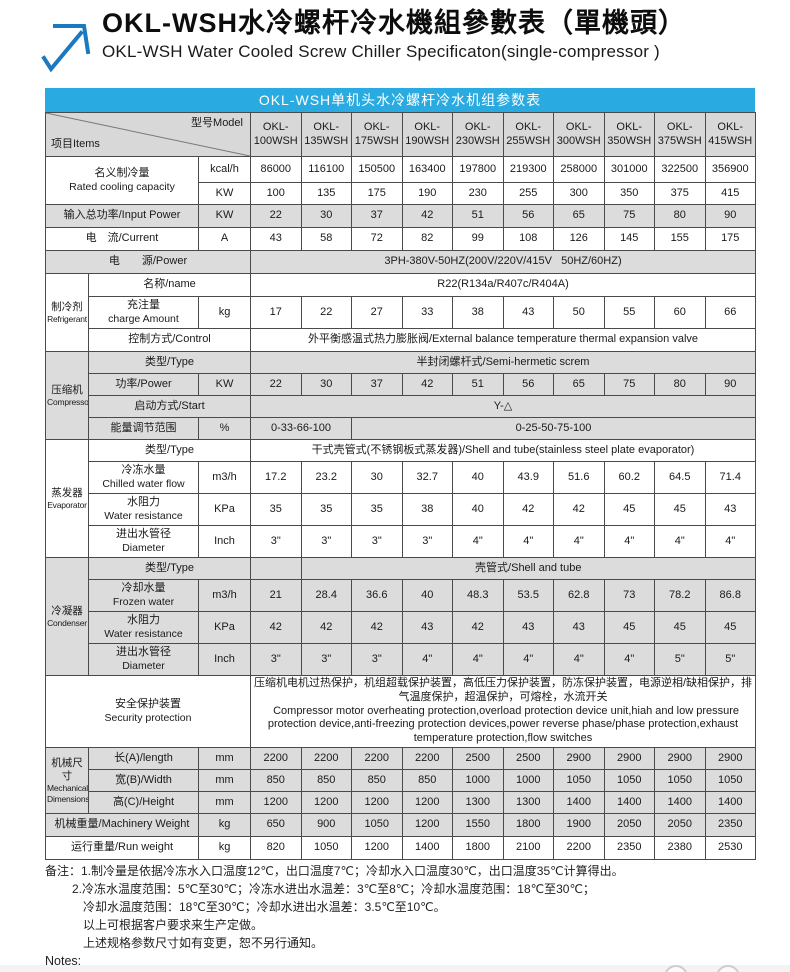 The image size is (790, 972). What do you see at coordinates (730, 659) in the screenshot?
I see `value-cell: 5"` at bounding box center [730, 659].